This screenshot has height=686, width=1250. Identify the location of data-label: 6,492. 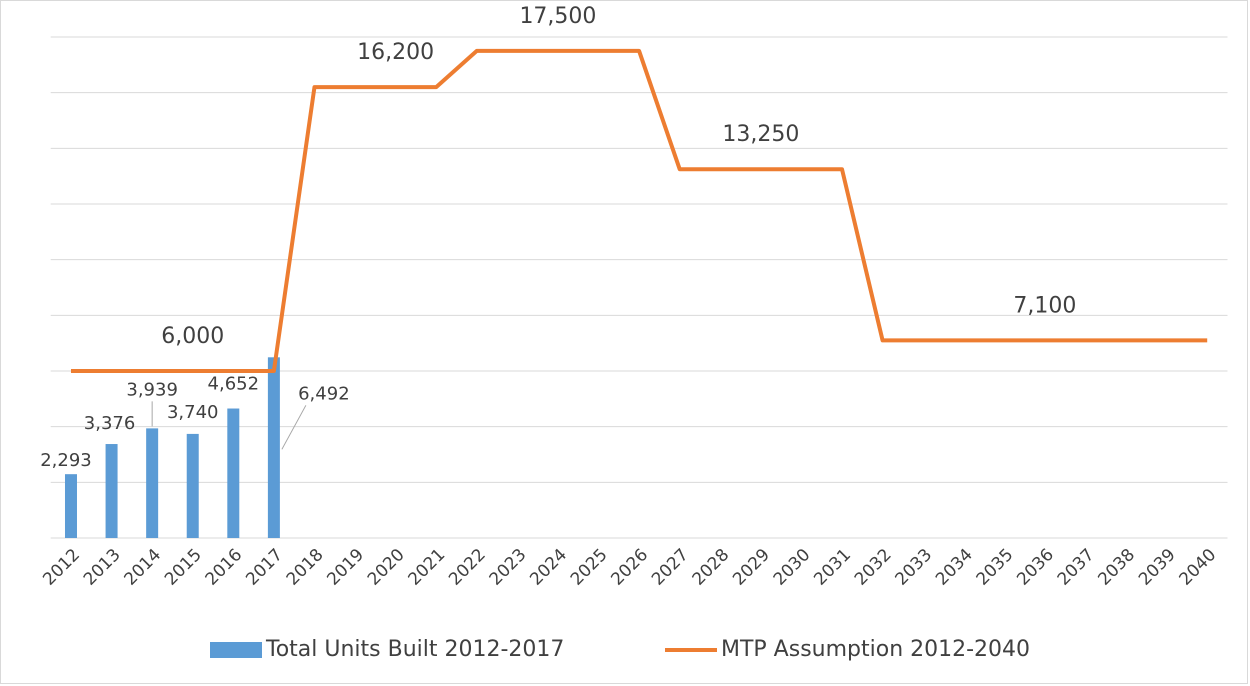
(324, 393).